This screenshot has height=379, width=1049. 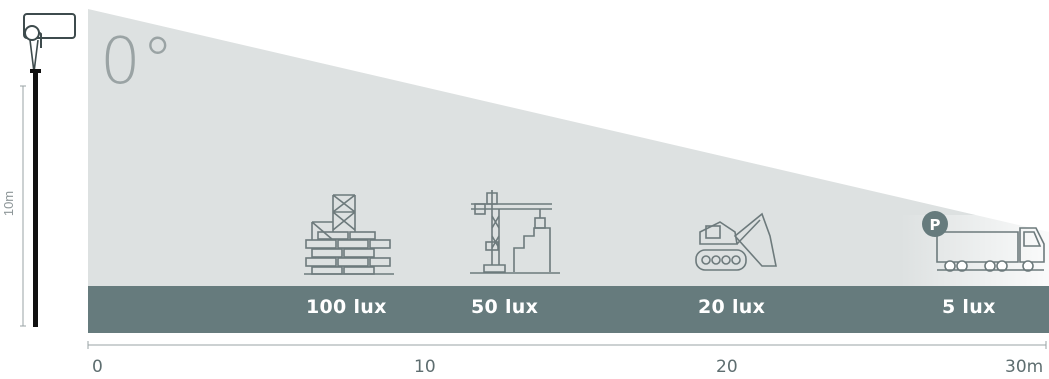 What do you see at coordinates (727, 367) in the screenshot?
I see `axis-tick-20: 20` at bounding box center [727, 367].